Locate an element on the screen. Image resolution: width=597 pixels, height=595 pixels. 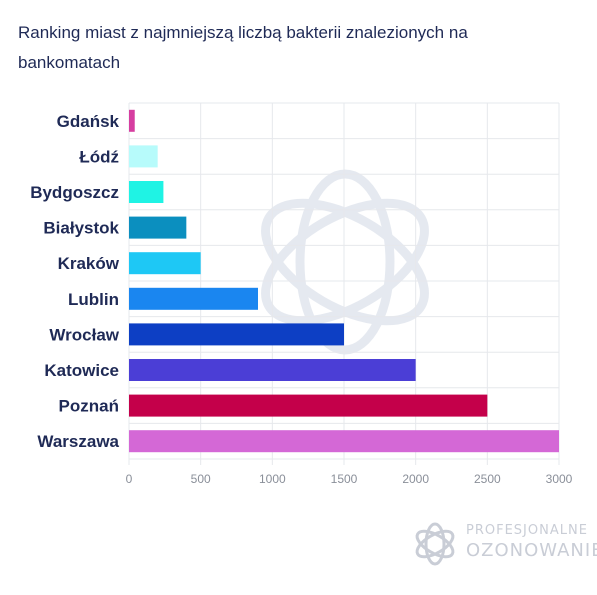
category-label: Gdańsk is located at coordinates (88, 121).